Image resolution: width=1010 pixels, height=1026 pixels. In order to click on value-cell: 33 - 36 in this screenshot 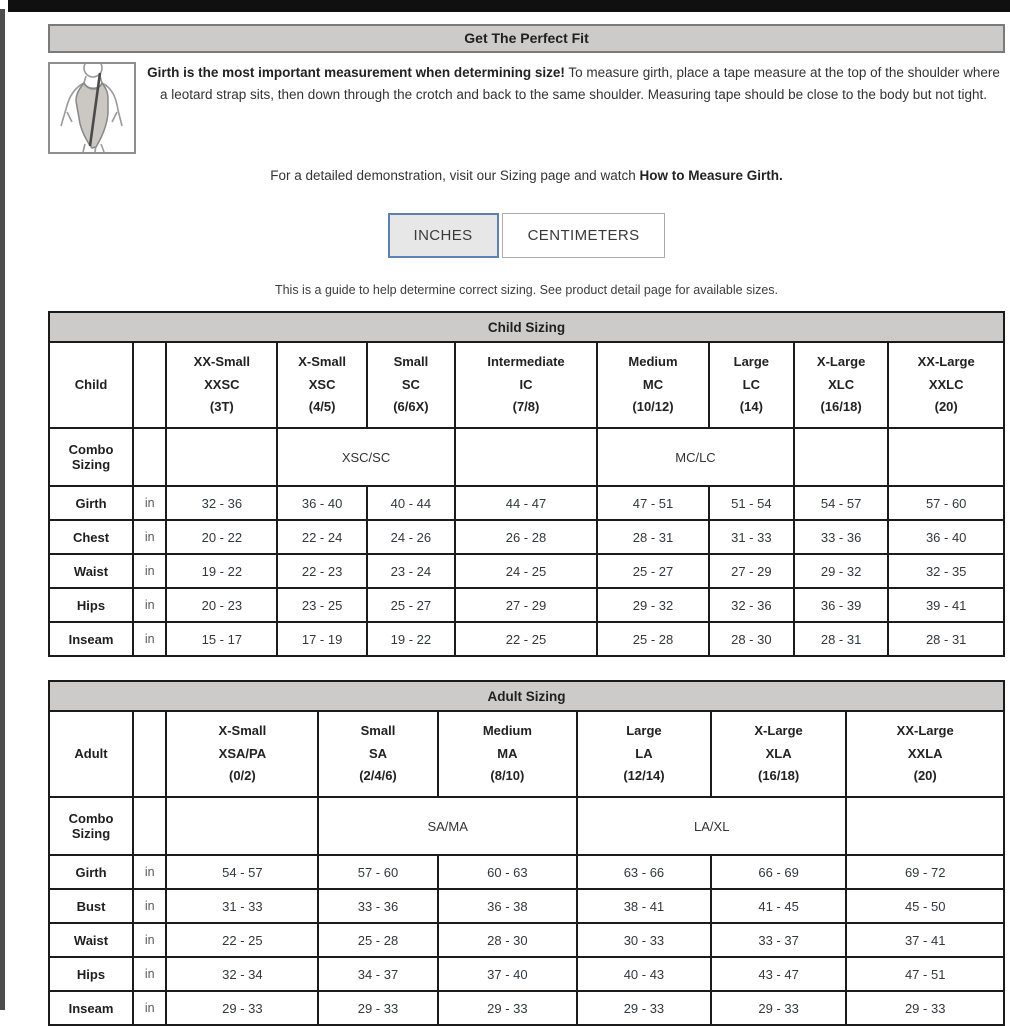, I will do `click(841, 537)`.